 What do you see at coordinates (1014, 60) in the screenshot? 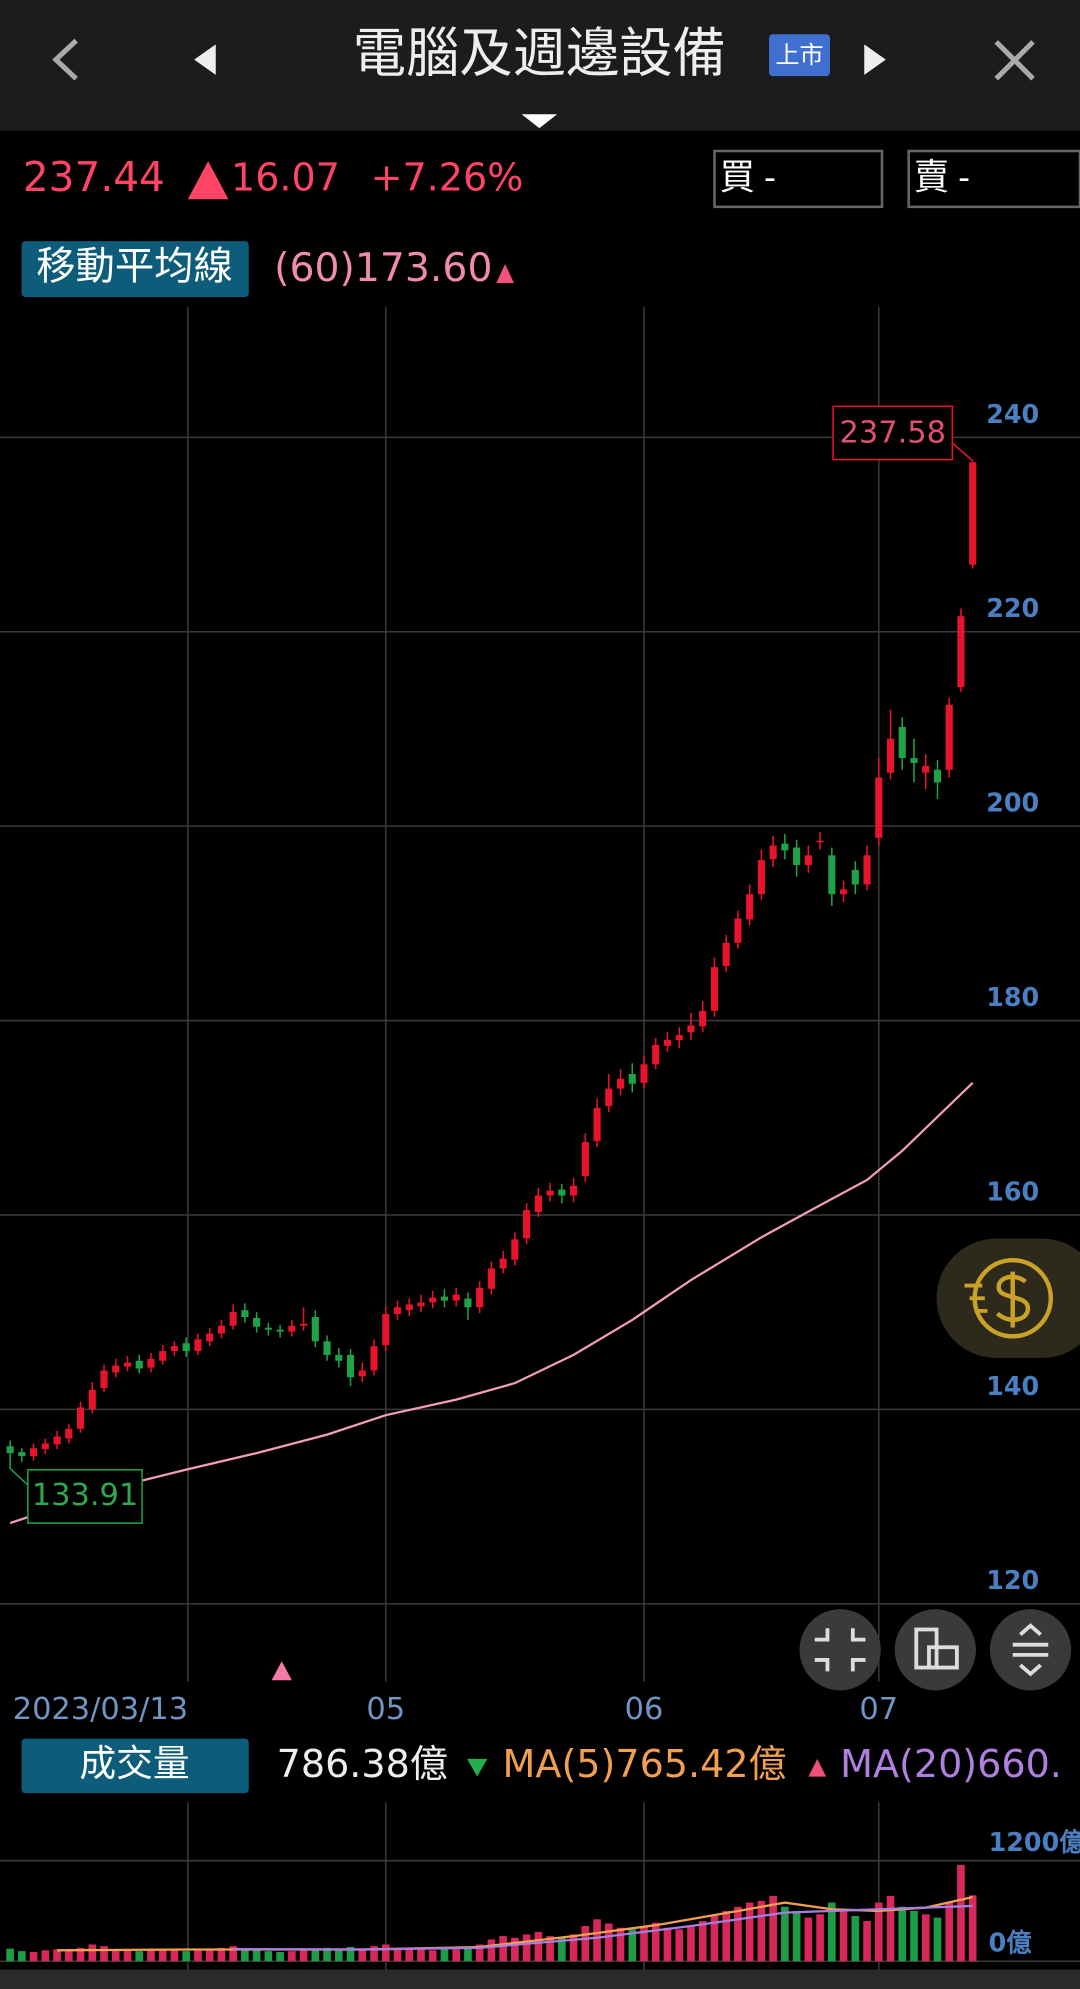
I see `close-button` at bounding box center [1014, 60].